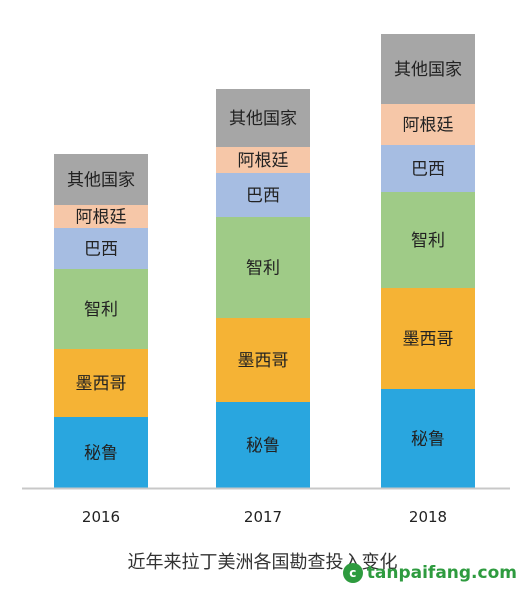 This screenshot has height=593, width=525. I want to click on x-tick-label: 2018, so click(428, 517).